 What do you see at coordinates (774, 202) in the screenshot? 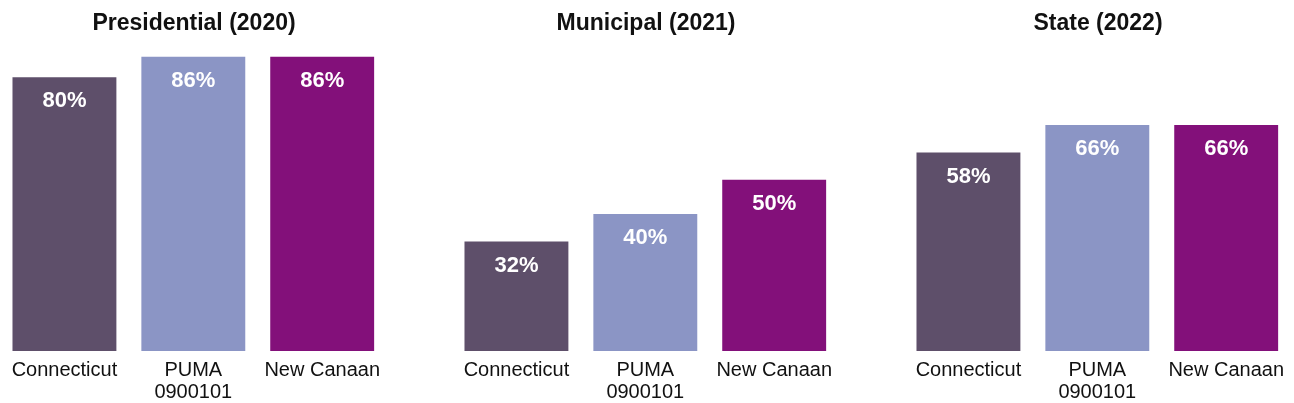
I see `data-label: 50%` at bounding box center [774, 202].